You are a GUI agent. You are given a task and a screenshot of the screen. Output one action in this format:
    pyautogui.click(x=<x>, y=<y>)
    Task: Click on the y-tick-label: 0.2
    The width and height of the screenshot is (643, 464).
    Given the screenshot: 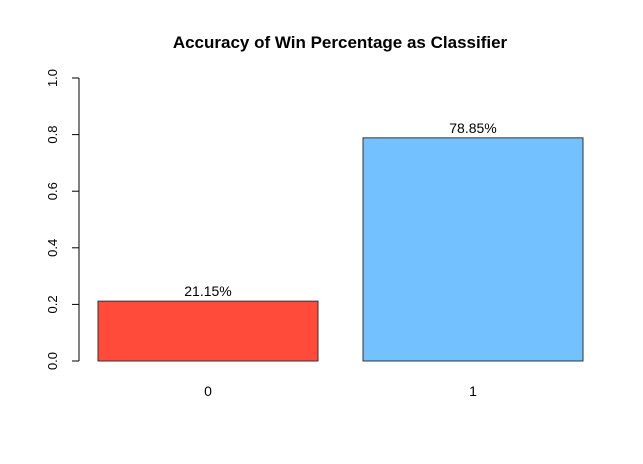 What is the action you would take?
    pyautogui.click(x=52, y=304)
    